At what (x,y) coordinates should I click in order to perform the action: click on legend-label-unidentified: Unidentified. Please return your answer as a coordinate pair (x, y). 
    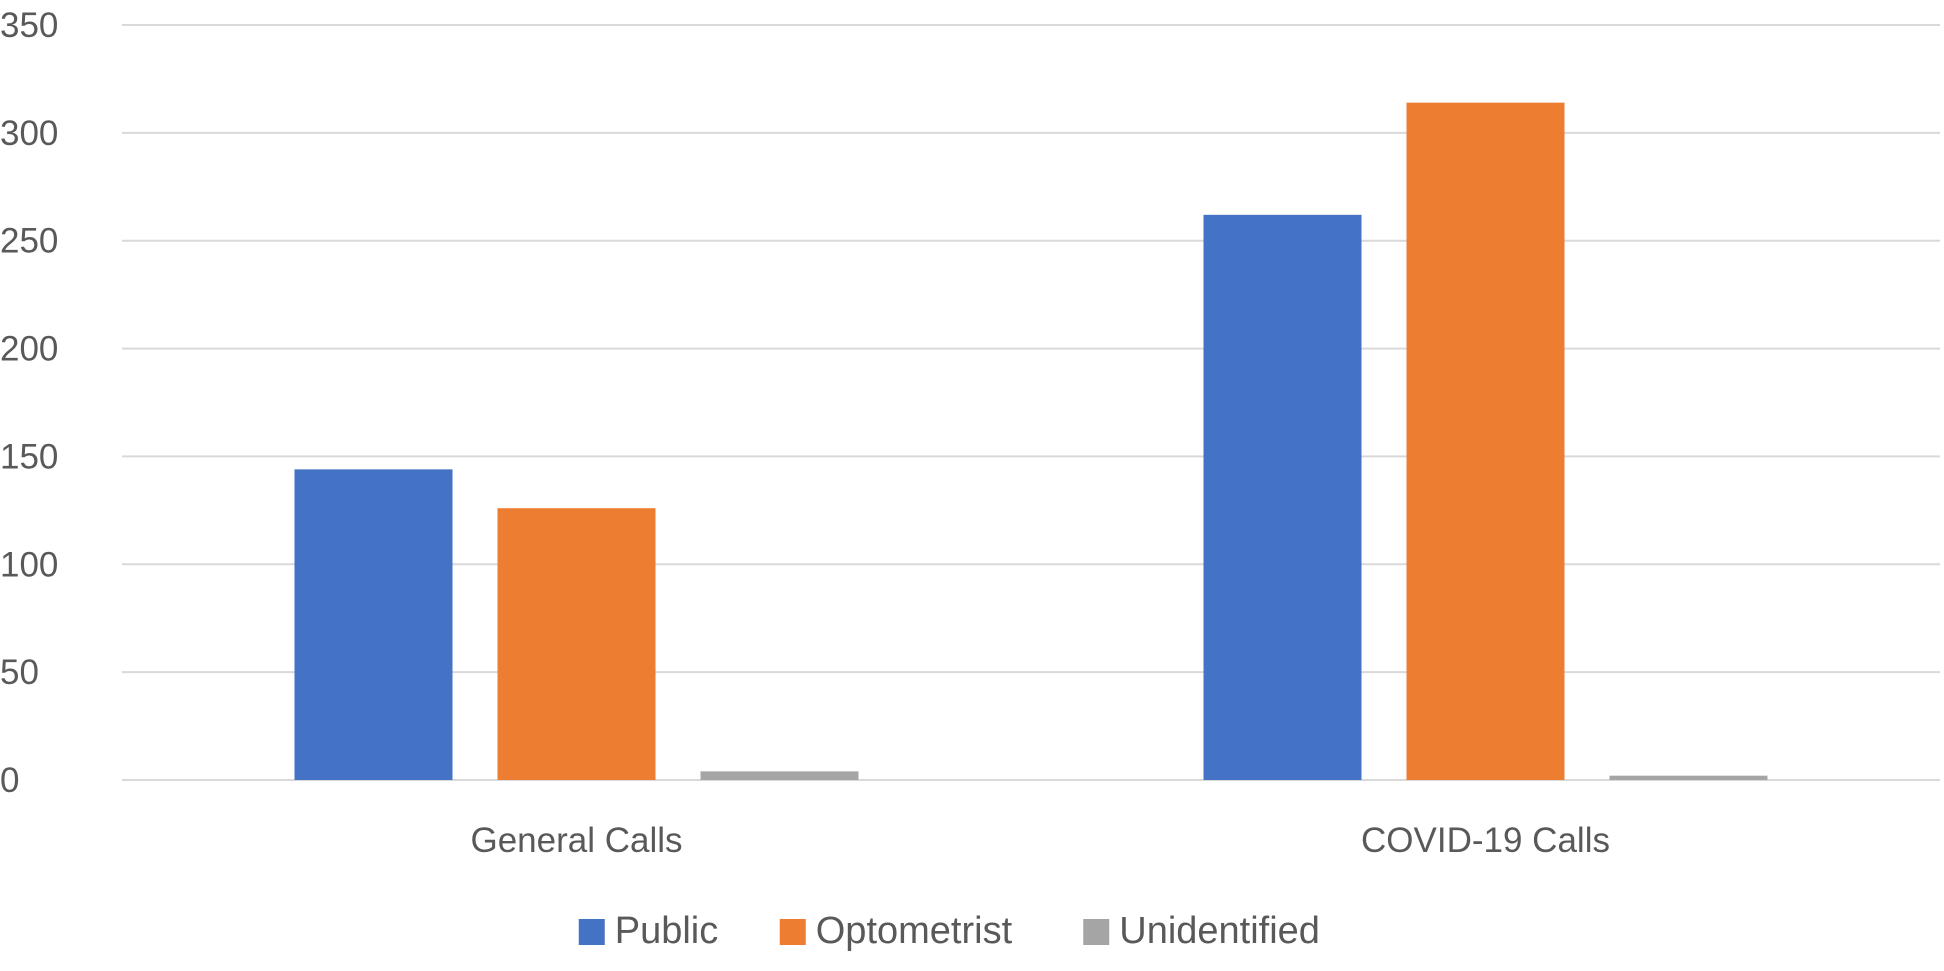
    Looking at the image, I should click on (1219, 931).